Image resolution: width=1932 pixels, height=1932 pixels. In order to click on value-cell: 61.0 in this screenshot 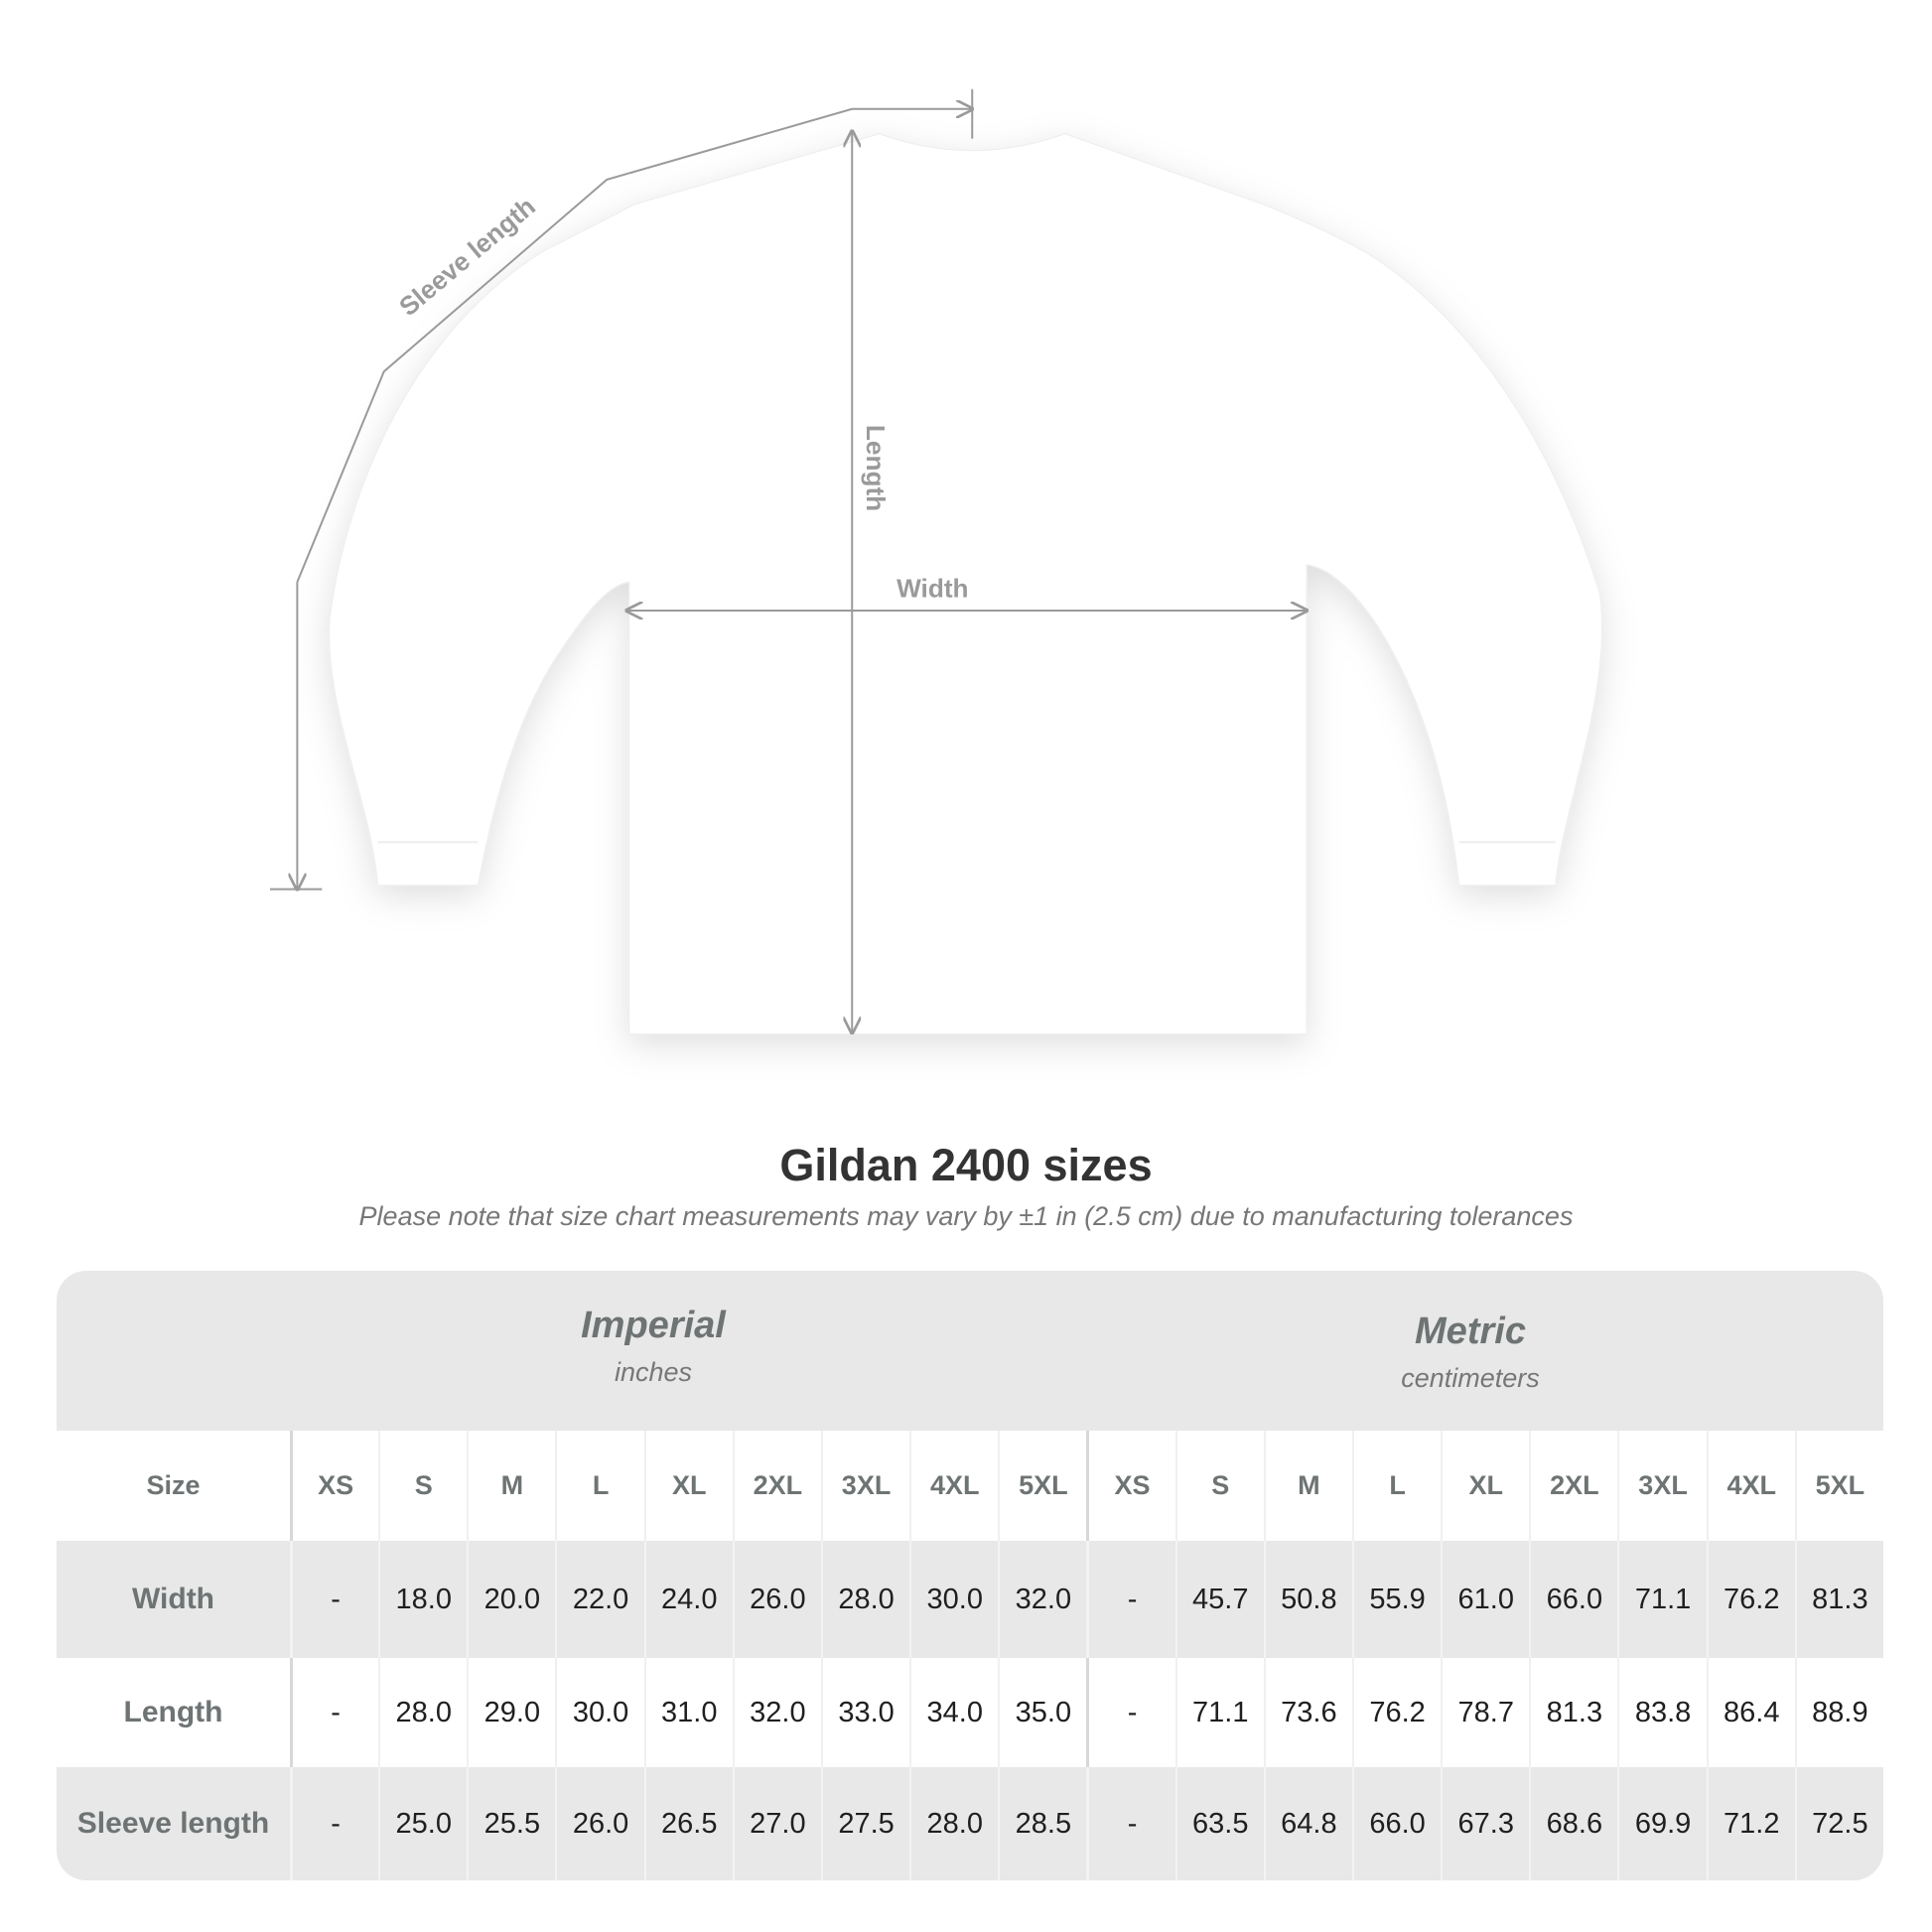, I will do `click(1485, 1600)`.